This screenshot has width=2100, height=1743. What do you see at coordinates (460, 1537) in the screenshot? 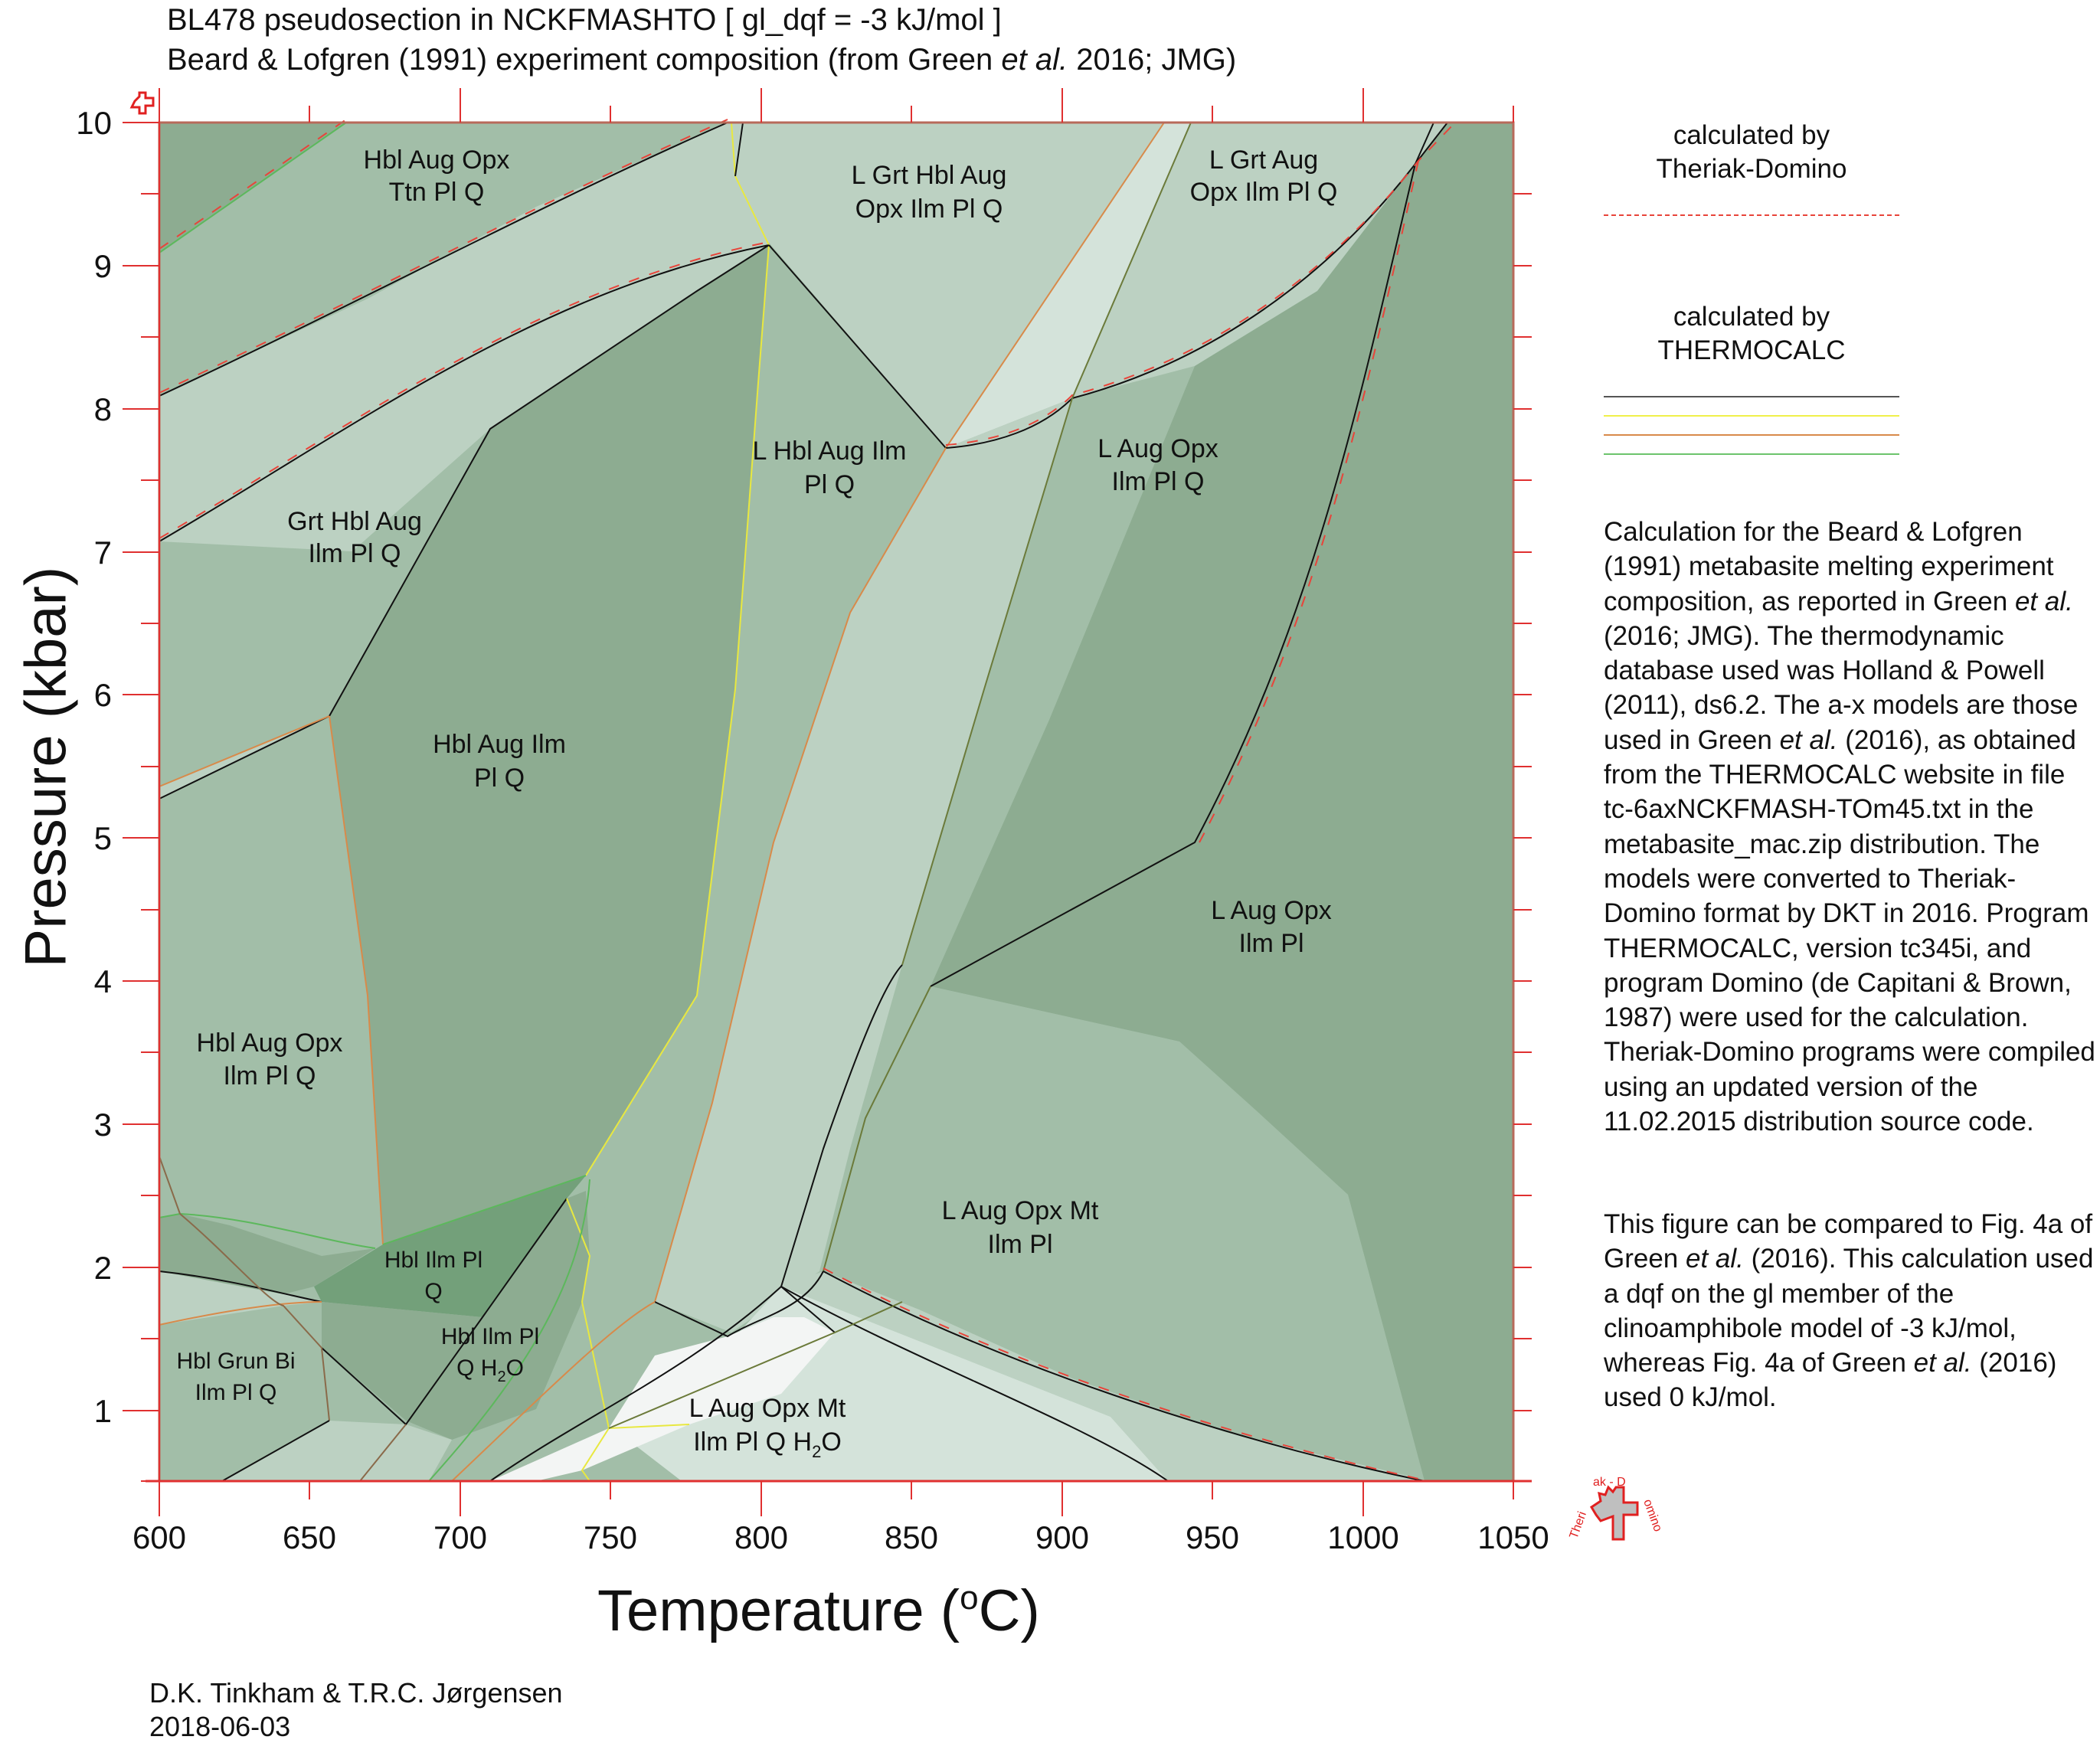
I see `svg-text: 700` at bounding box center [460, 1537].